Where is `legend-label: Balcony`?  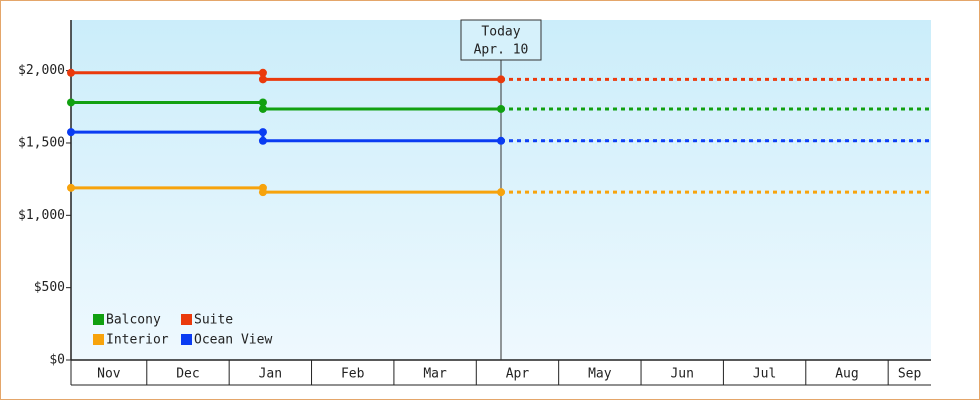 legend-label: Balcony is located at coordinates (133, 320).